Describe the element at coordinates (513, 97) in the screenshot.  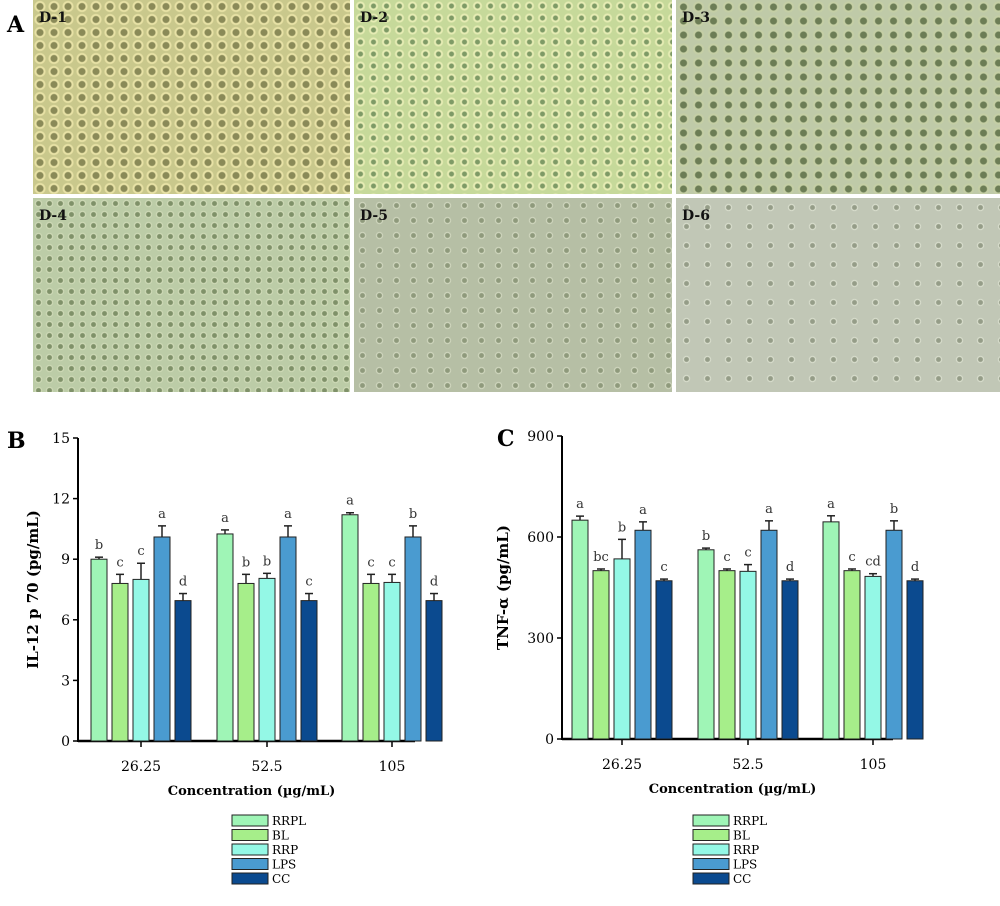
I see `micrograph-d2: D-2` at that location.